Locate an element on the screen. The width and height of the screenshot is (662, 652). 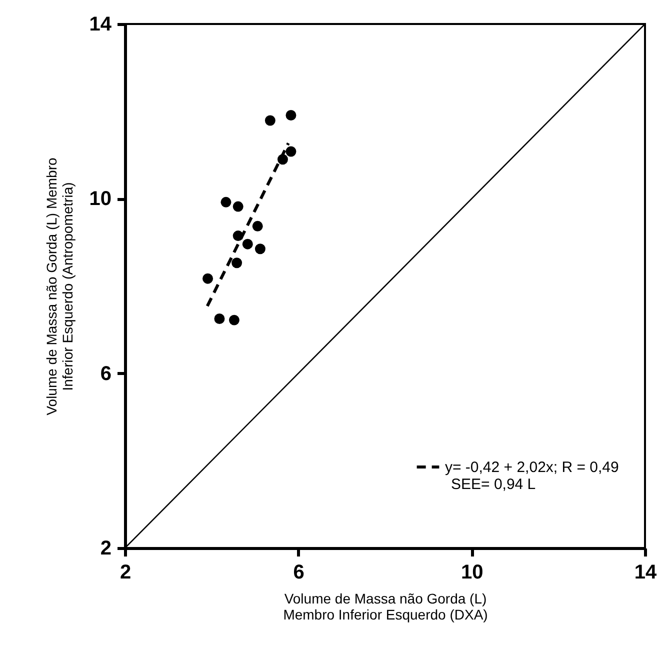
x-tick-label: 10 is located at coordinates (472, 573).